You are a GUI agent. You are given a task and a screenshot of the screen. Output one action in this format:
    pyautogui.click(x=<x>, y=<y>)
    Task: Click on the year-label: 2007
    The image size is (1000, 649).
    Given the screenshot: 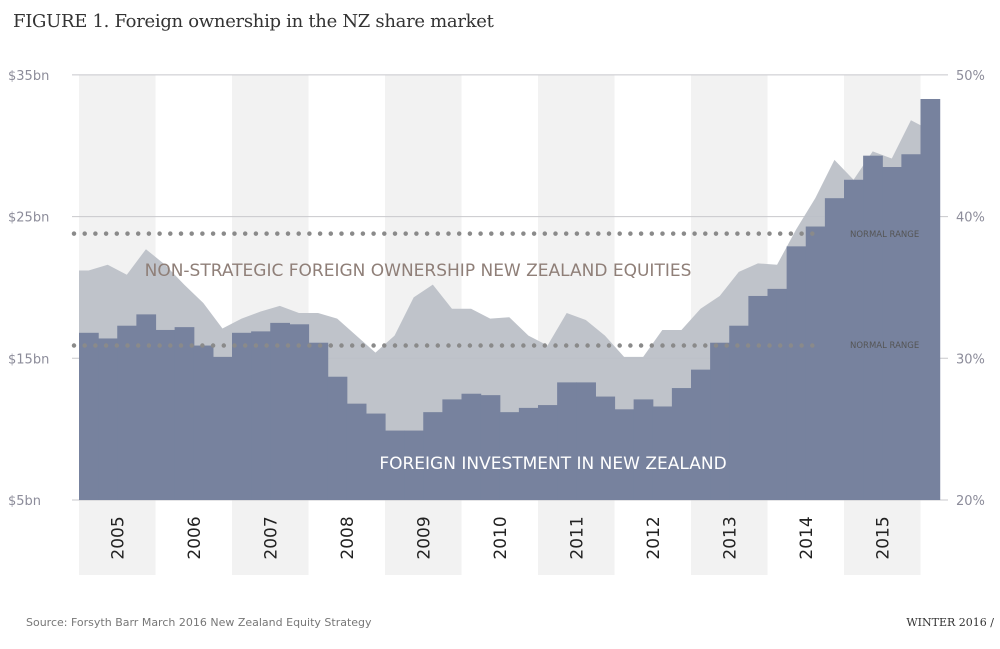 What is the action you would take?
    pyautogui.click(x=271, y=537)
    